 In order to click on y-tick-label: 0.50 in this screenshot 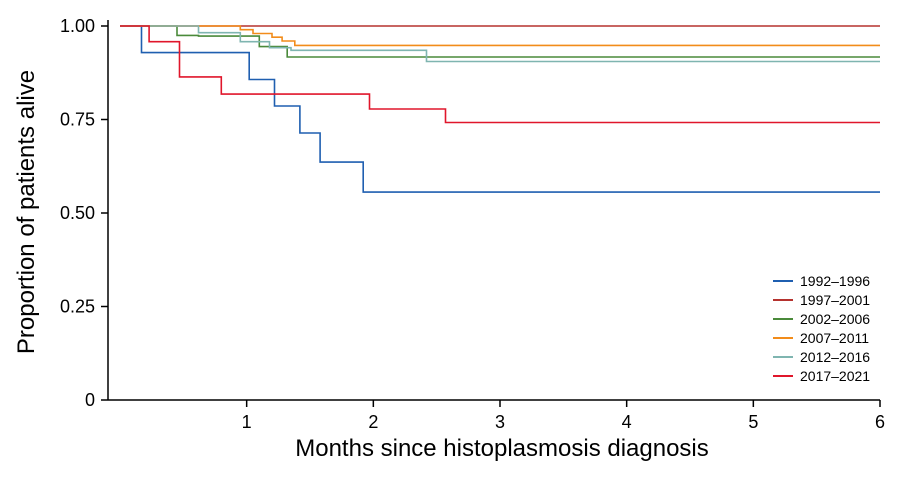, I will do `click(77, 213)`.